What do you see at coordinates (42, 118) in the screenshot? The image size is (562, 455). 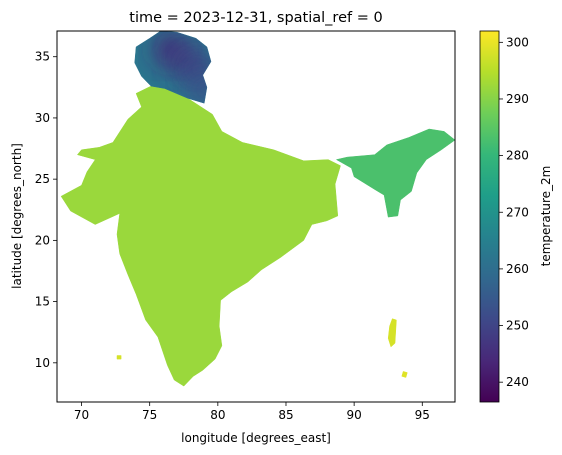 I see `y-tick-label: 30` at bounding box center [42, 118].